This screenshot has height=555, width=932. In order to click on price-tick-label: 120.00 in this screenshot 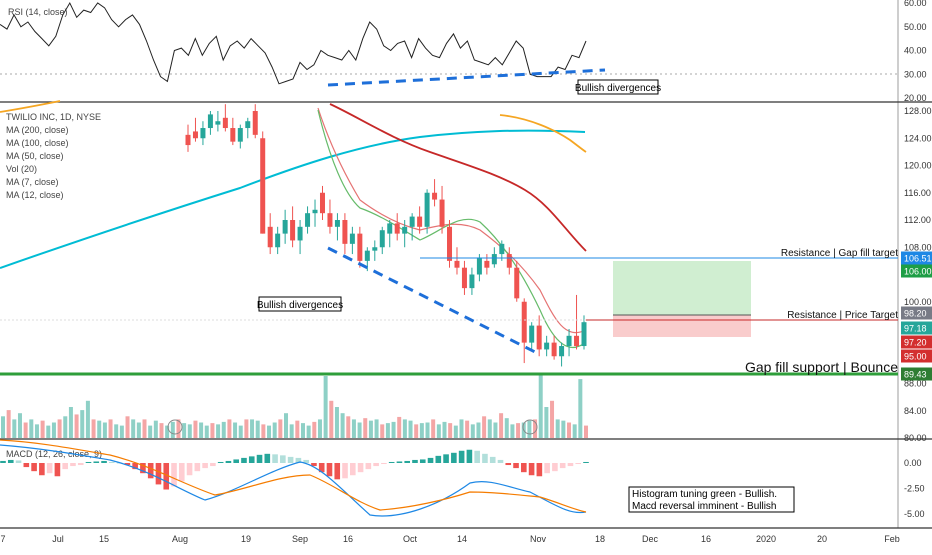, I will do `click(918, 166)`.